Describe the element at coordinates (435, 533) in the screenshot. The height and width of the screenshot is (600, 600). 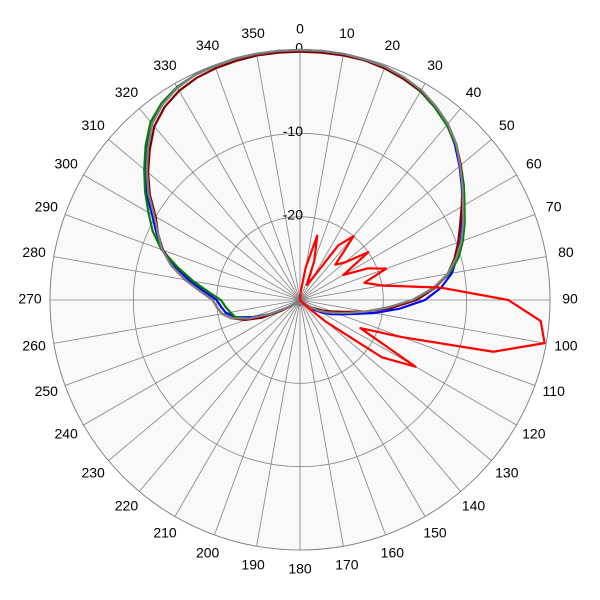
I see `angle-tick-label: 150` at that location.